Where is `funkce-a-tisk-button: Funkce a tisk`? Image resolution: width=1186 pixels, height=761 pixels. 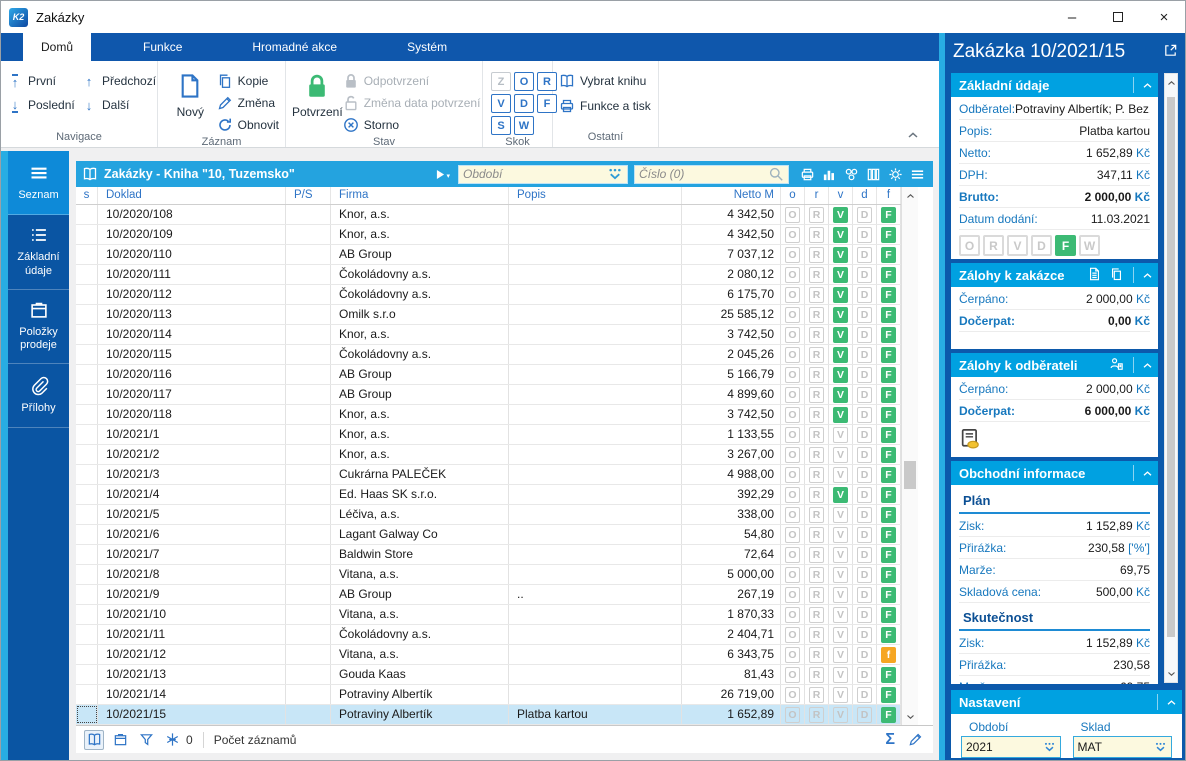
funkce-a-tisk-button: Funkce a tisk is located at coordinates (605, 106).